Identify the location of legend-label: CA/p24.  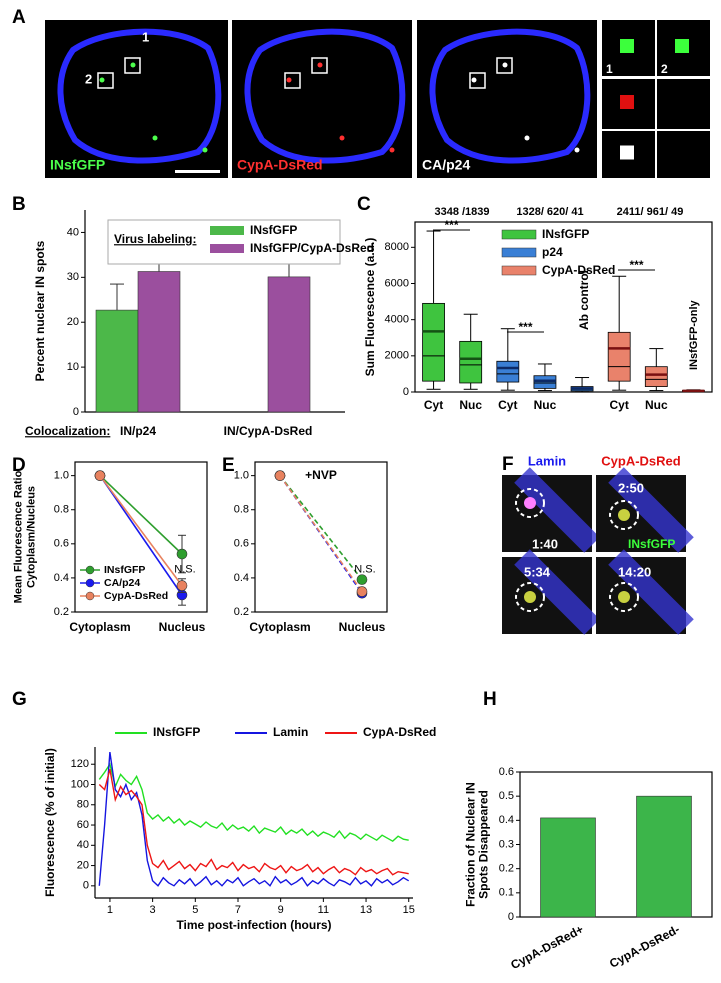
(122, 583).